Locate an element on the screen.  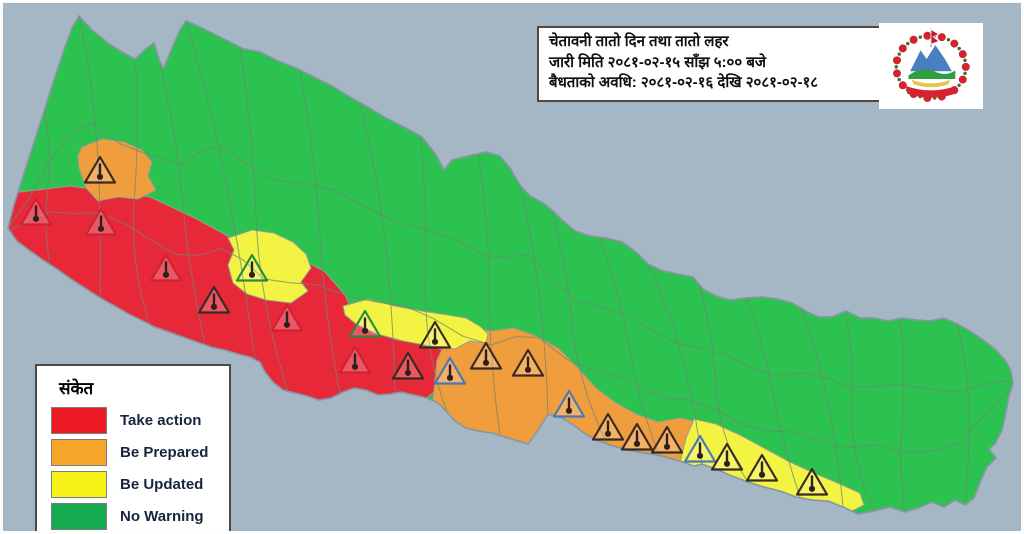
legend-label: No Warning is located at coordinates (162, 516).